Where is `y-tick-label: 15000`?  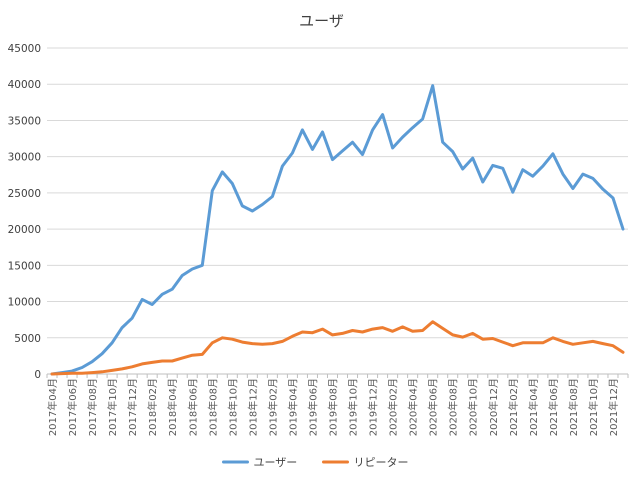
y-tick-label: 15000 is located at coordinates (24, 266).